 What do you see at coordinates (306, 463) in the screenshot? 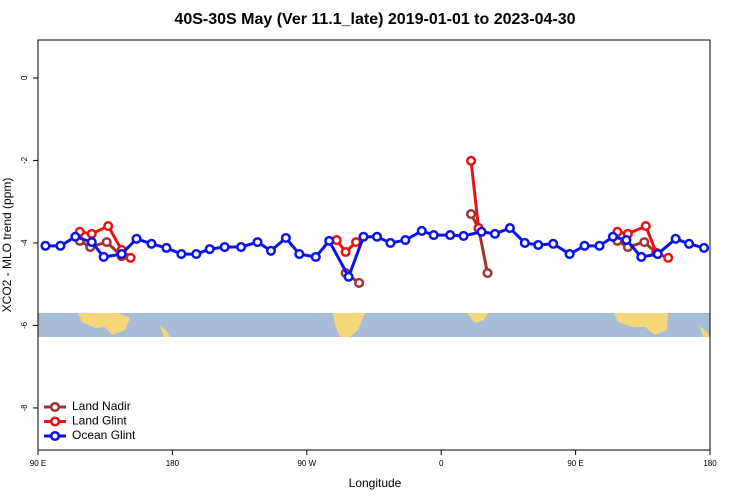
I see `x-tick-label: 90 W` at bounding box center [306, 463].